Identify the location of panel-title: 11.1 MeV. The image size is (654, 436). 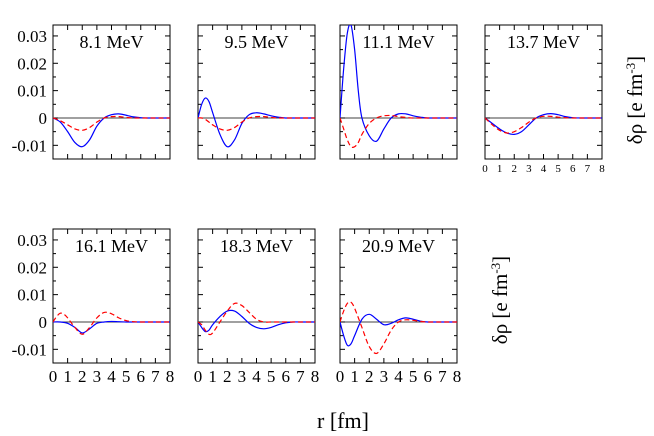
(398, 42).